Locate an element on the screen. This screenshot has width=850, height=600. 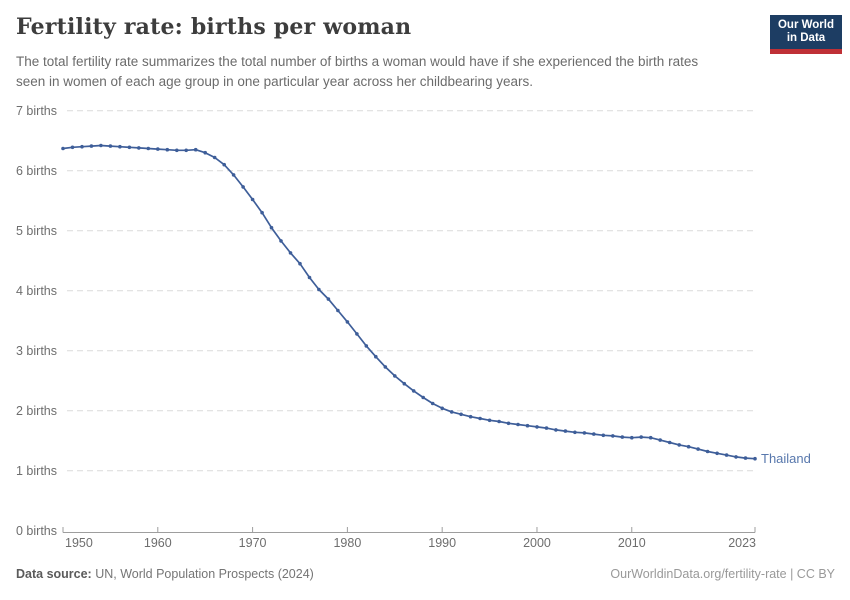
y-axis-tick-label: 7 births is located at coordinates (36, 111).